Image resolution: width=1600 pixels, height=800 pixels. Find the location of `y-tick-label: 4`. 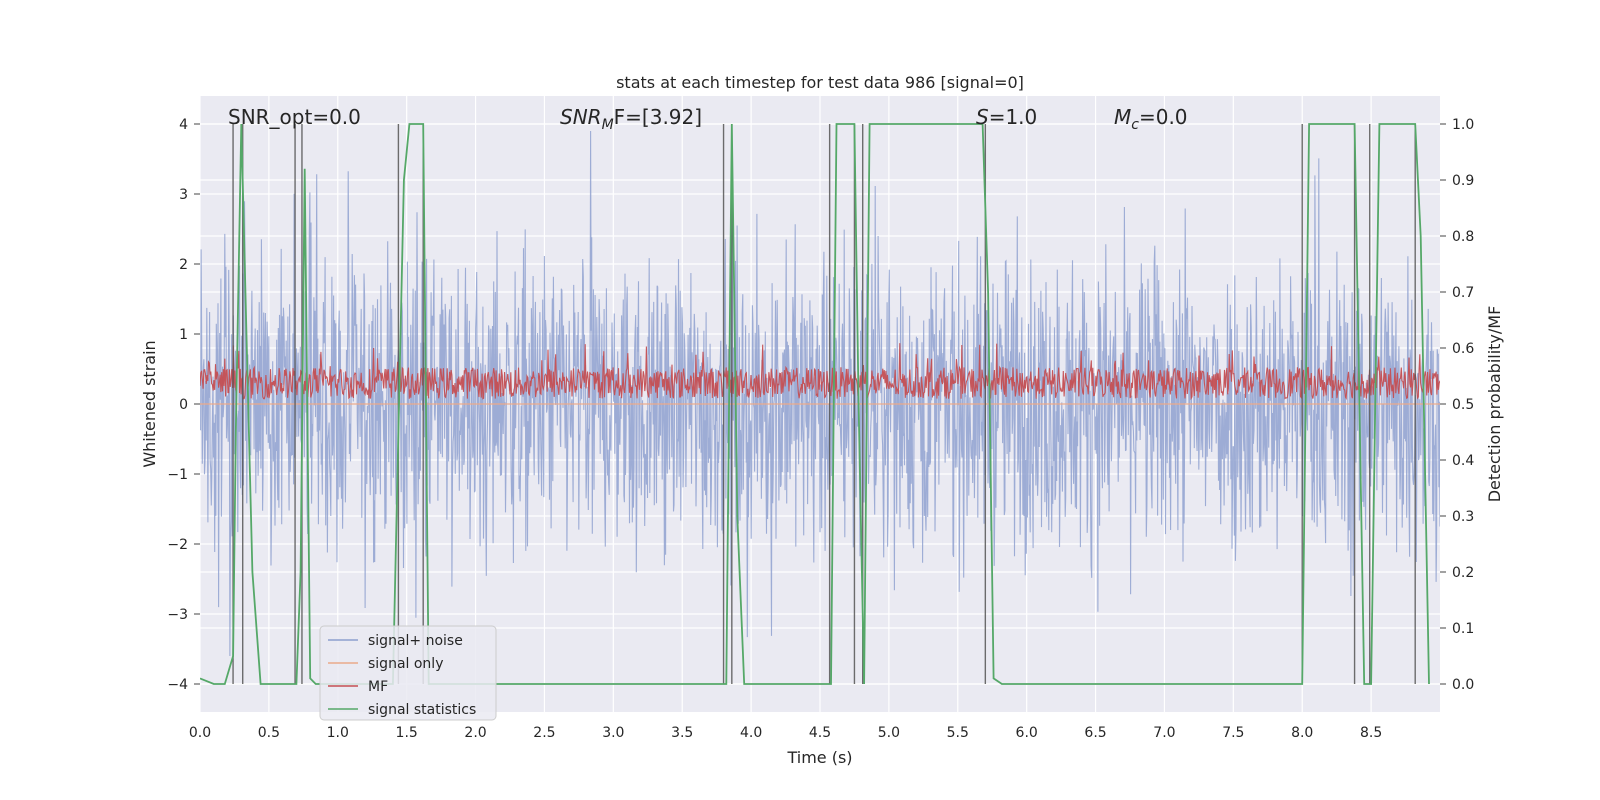

y-tick-label: 4 is located at coordinates (183, 125).